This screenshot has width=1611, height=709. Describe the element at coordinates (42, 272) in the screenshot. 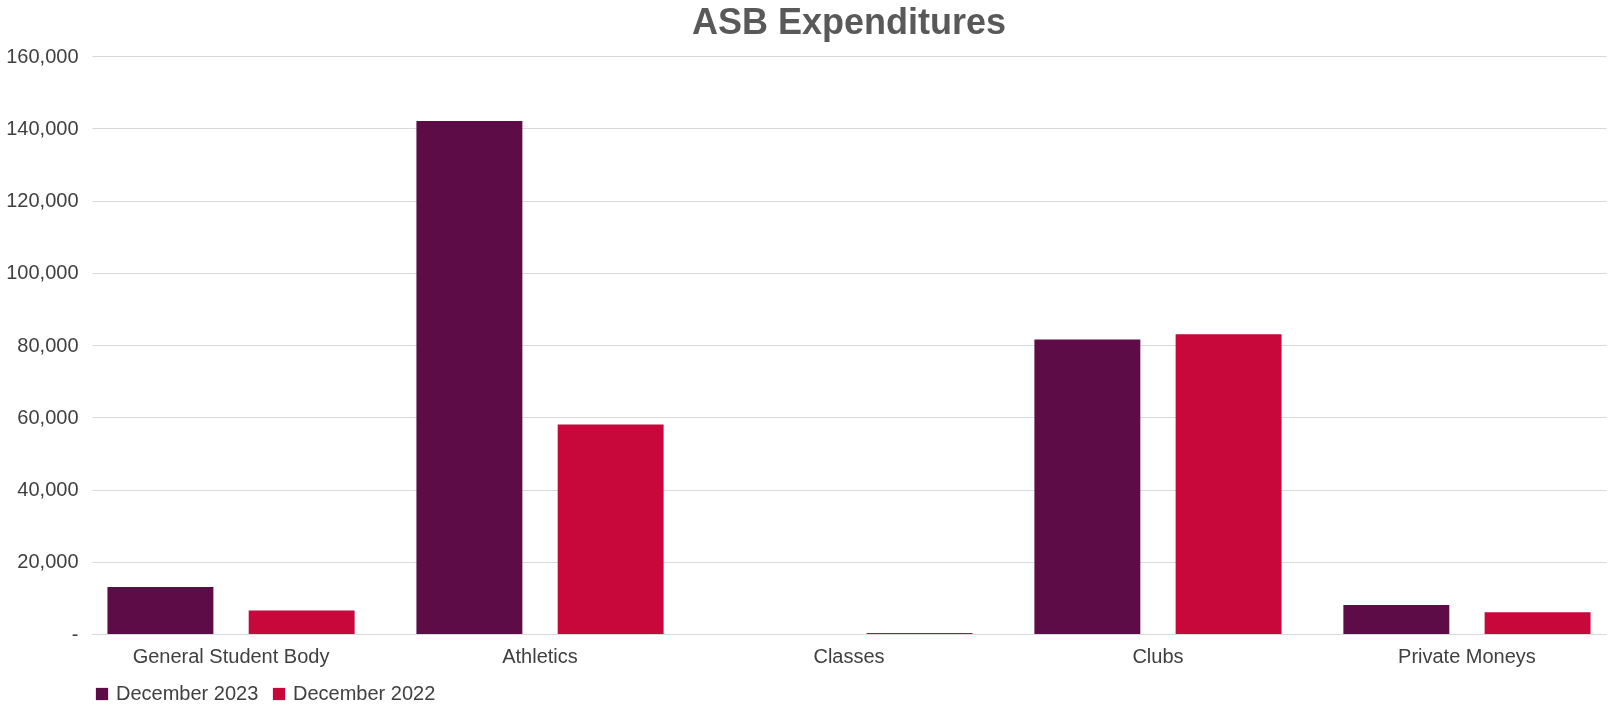

I see `y-tick-label: 100,000` at that location.